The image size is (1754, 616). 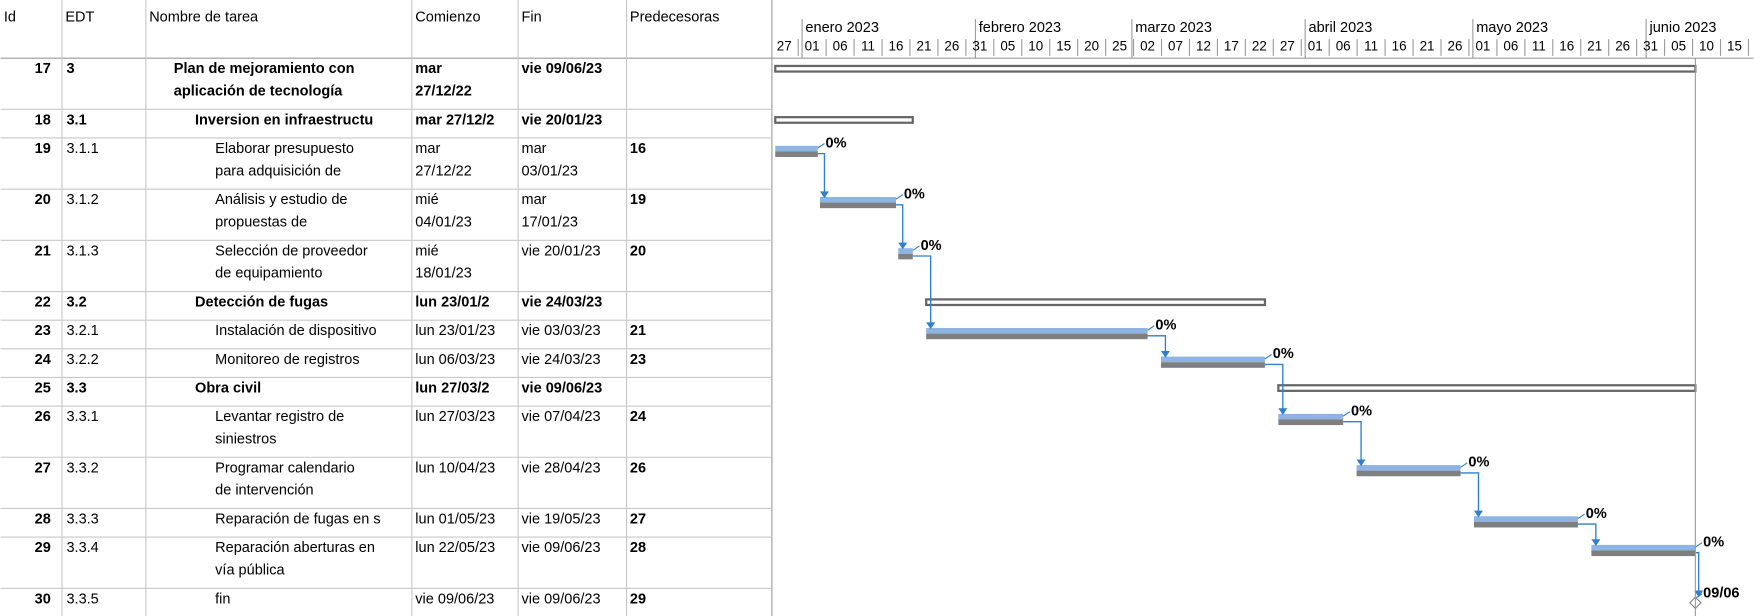 What do you see at coordinates (43, 303) in the screenshot?
I see `row-id: 22` at bounding box center [43, 303].